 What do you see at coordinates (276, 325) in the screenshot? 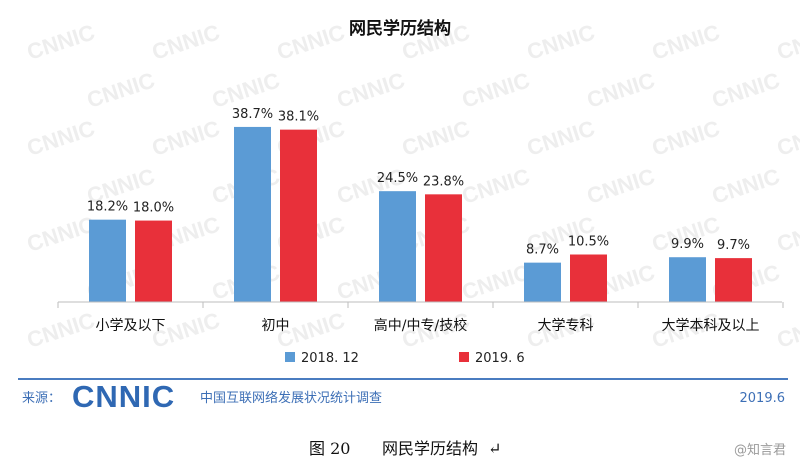
I see `category-label-1: 初中` at bounding box center [276, 325].